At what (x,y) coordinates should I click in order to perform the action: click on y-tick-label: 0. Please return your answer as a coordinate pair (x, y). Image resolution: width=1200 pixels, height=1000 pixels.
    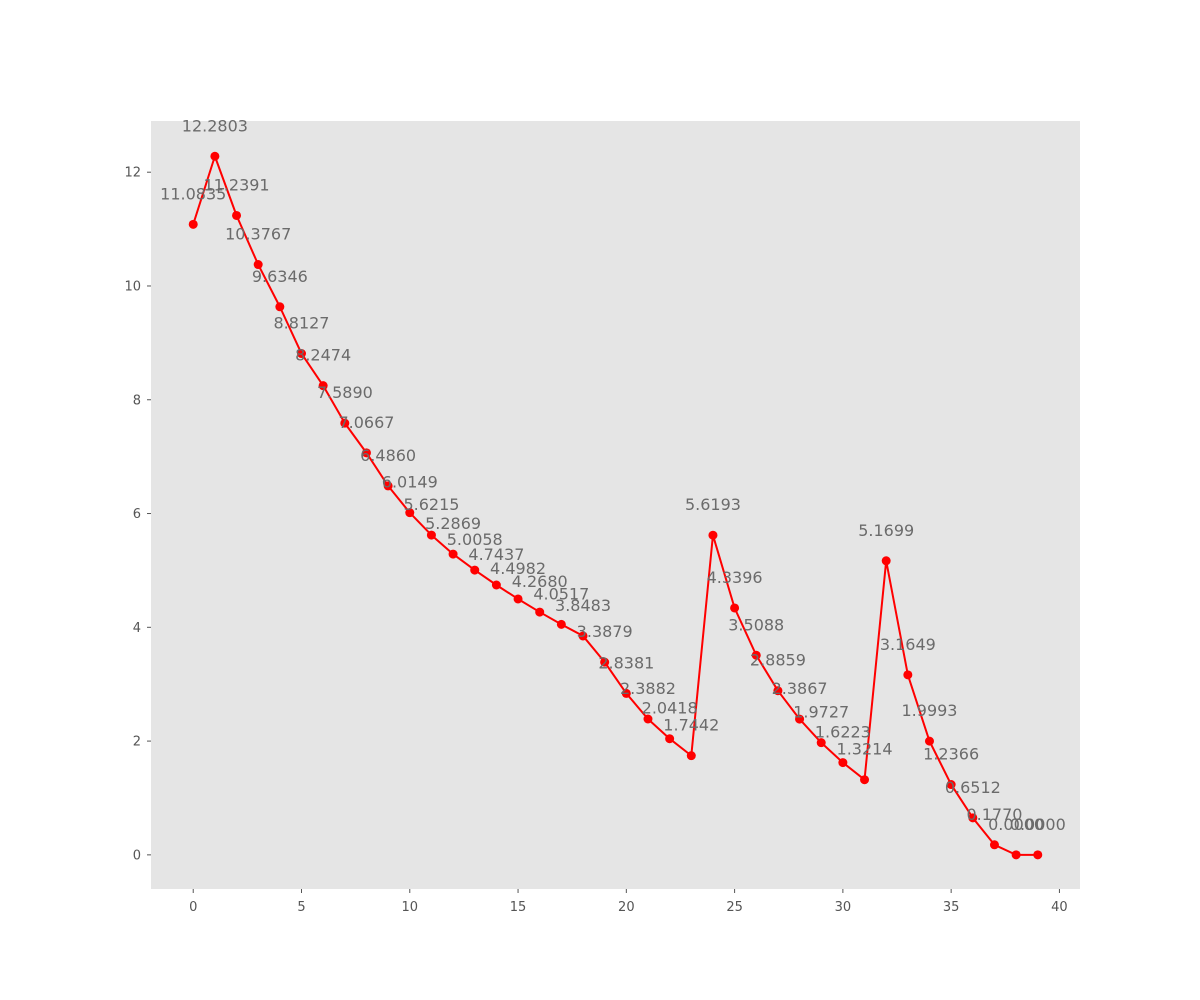
    Looking at the image, I should click on (137, 855).